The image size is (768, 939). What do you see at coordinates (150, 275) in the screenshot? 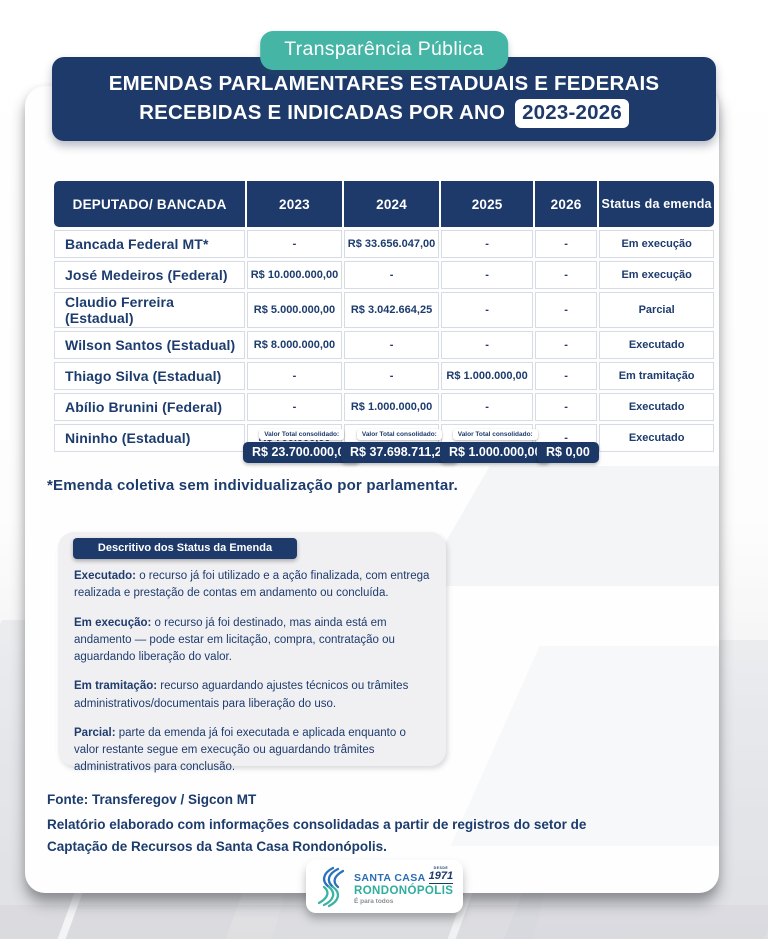
I see `deputy-name: José Medeiros (Federal)` at bounding box center [150, 275].